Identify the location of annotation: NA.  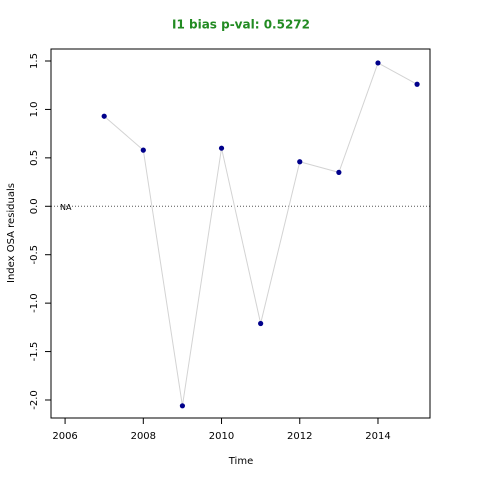
(66, 207).